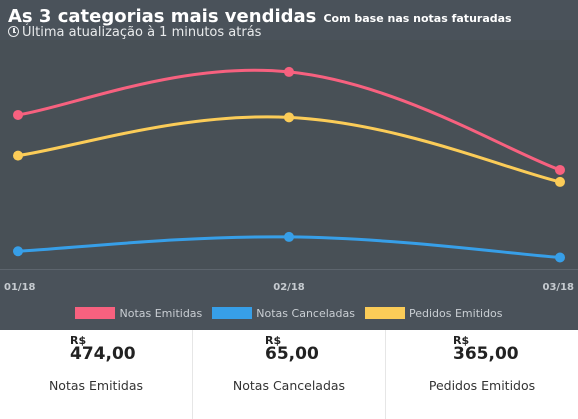 The width and height of the screenshot is (578, 419). I want to click on stat-notas-emitidas: R$ 474,00 Notas Emitidas, so click(96, 374).